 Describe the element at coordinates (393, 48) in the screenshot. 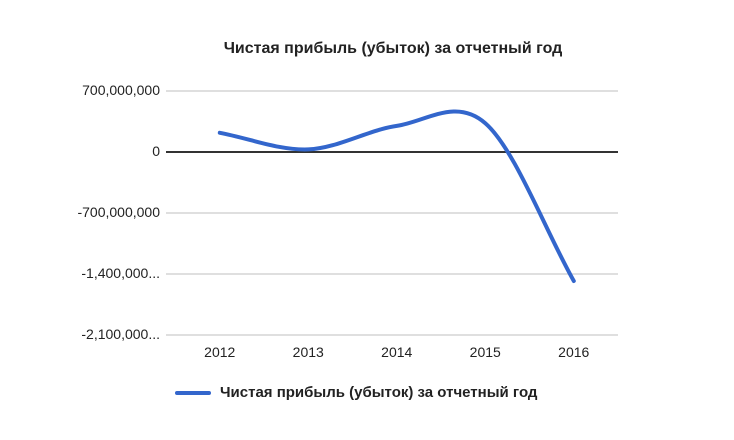

I see `chart-title: Чистая прибыль (убыток) за отчетный год` at that location.